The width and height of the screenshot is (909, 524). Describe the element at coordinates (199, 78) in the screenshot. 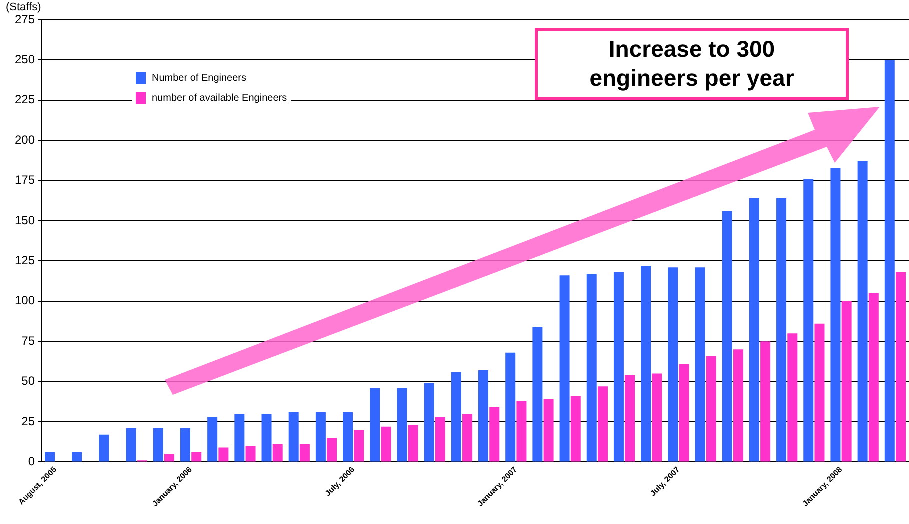

I see `legend-label: Number of Engineers` at that location.